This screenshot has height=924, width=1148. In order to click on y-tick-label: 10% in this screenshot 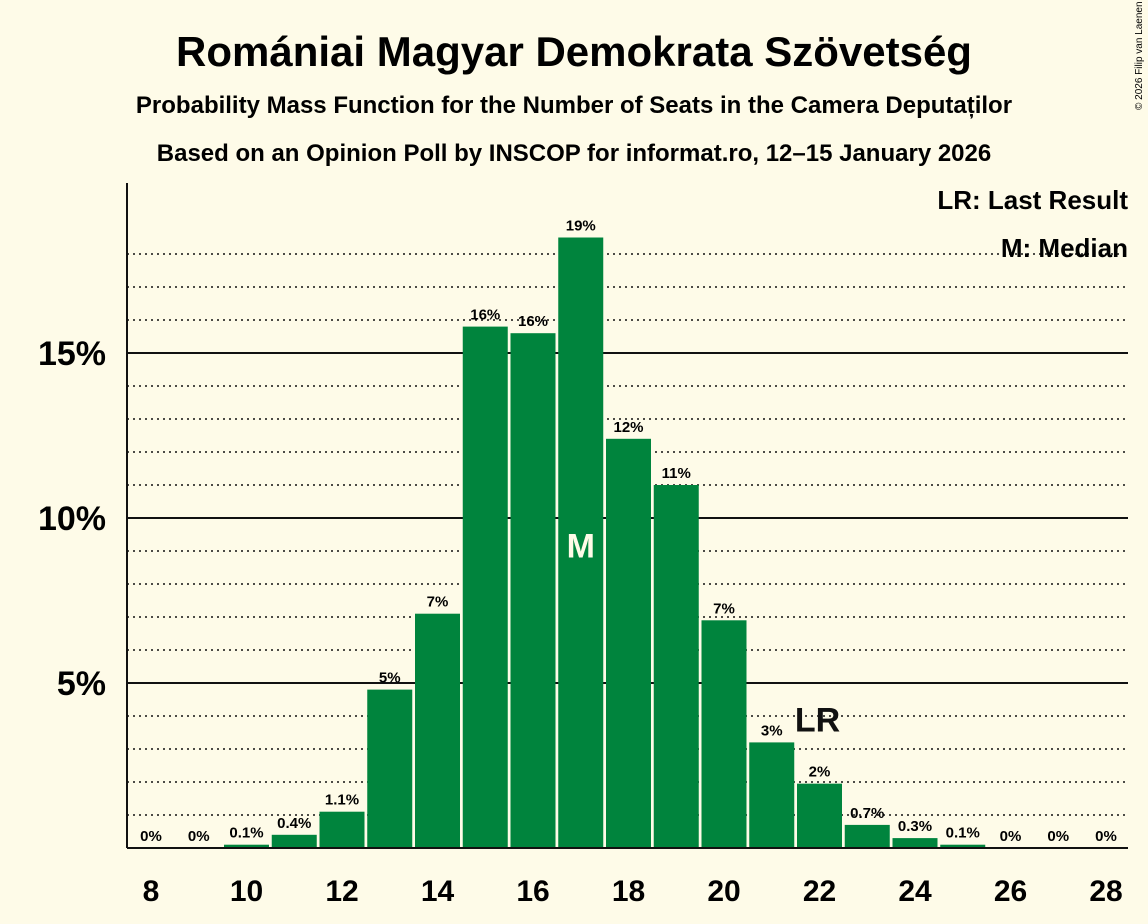, I will do `click(72, 519)`.